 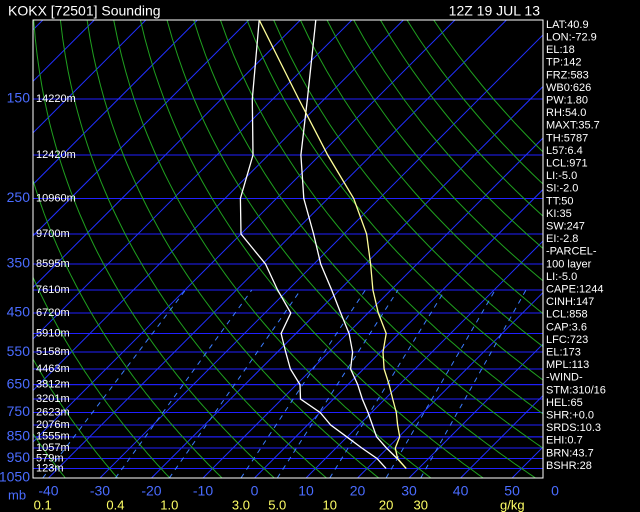 I want to click on stat-line: CINH:147, so click(x=570, y=302).